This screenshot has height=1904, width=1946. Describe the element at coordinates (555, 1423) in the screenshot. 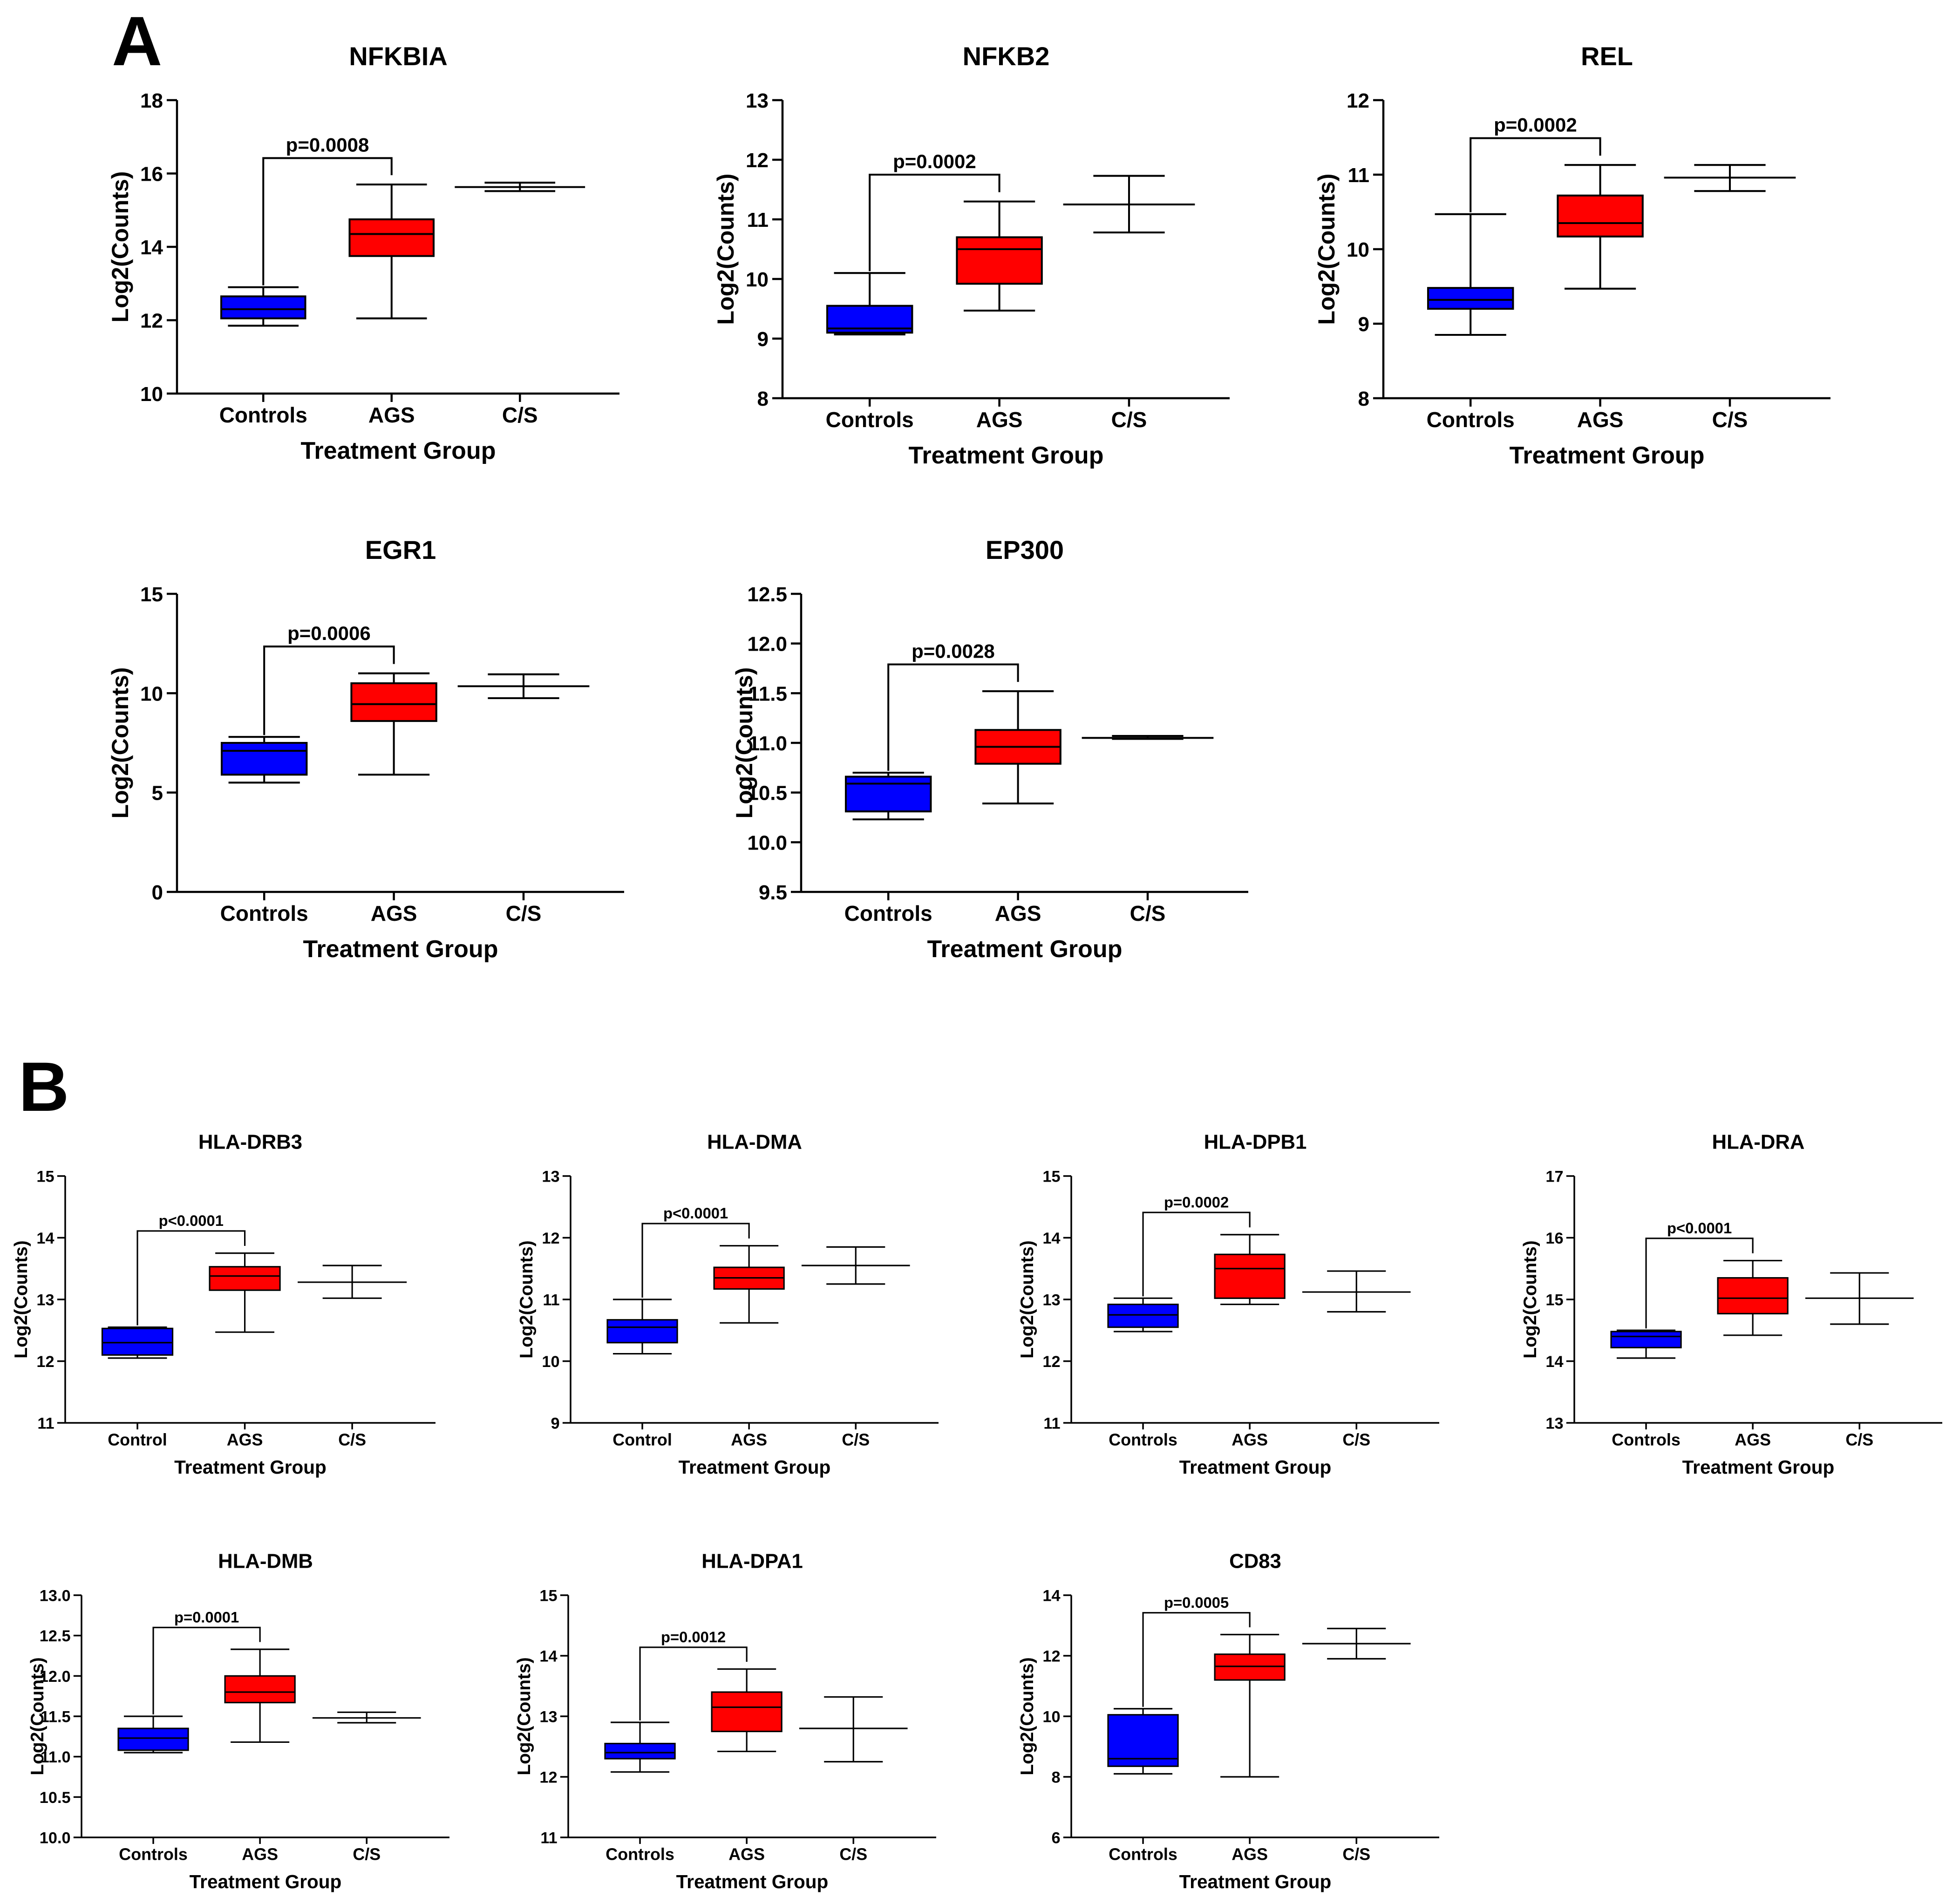

I see `y-tick-label: 9` at that location.